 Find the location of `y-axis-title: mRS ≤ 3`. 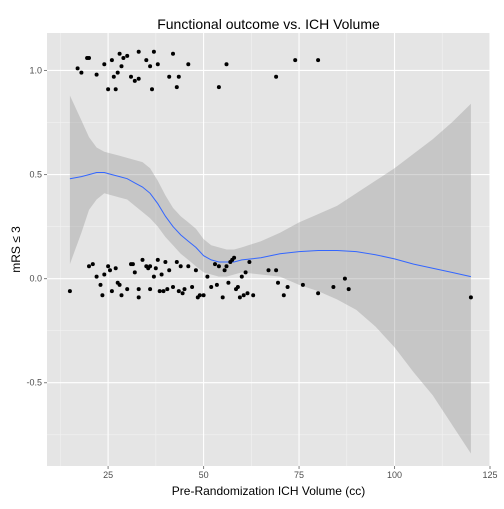

y-axis-title: mRS ≤ 3 is located at coordinates (16, 249).